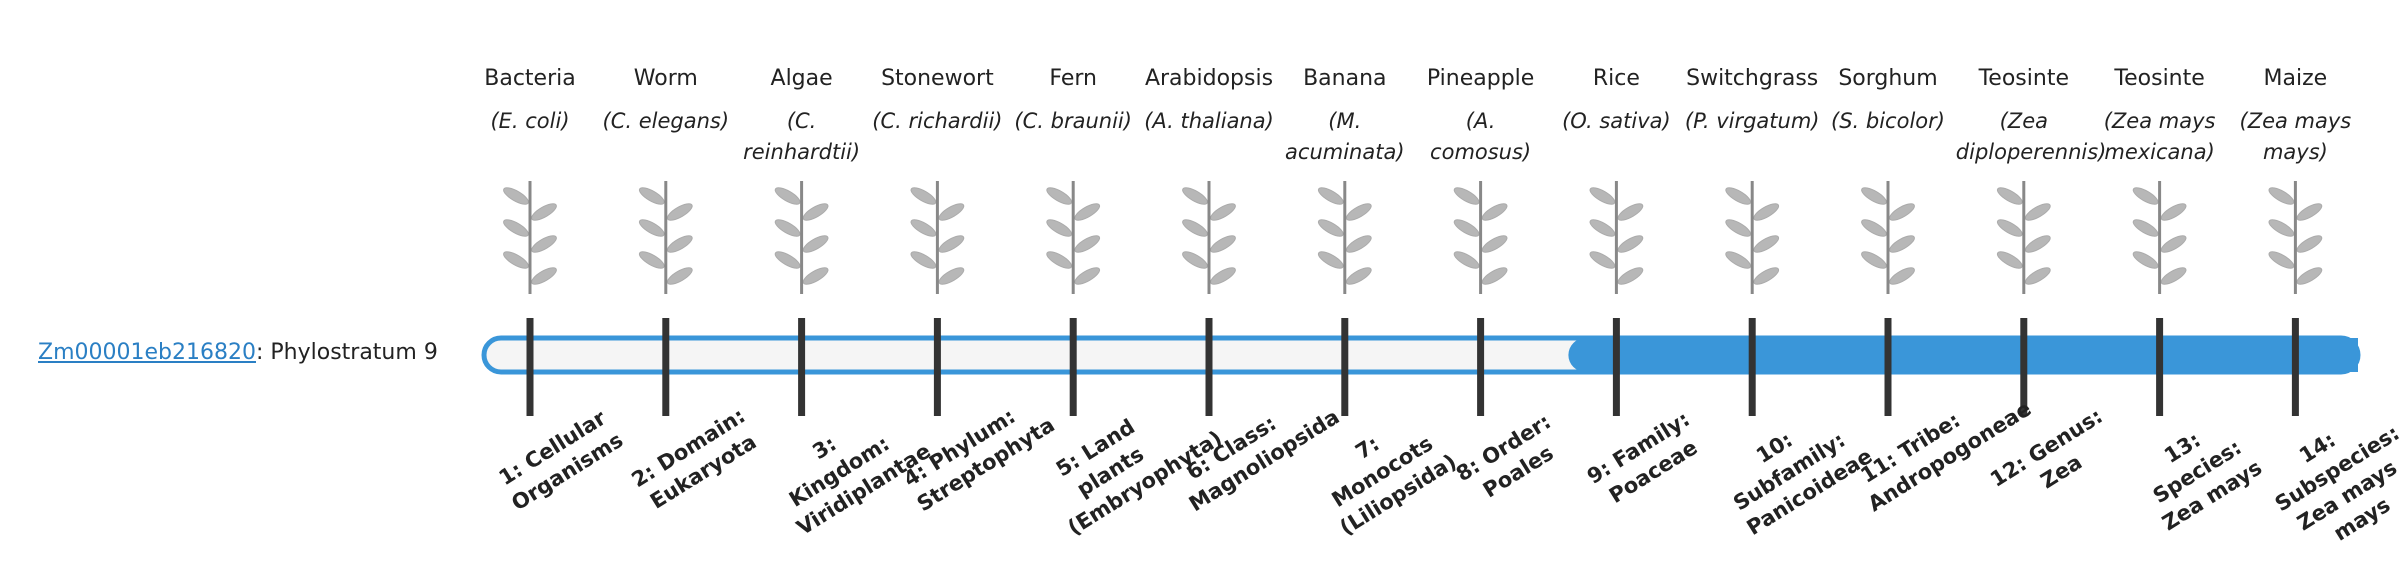  Describe the element at coordinates (1481, 136) in the screenshot. I see `organism-latin: (A. comosus)` at that location.